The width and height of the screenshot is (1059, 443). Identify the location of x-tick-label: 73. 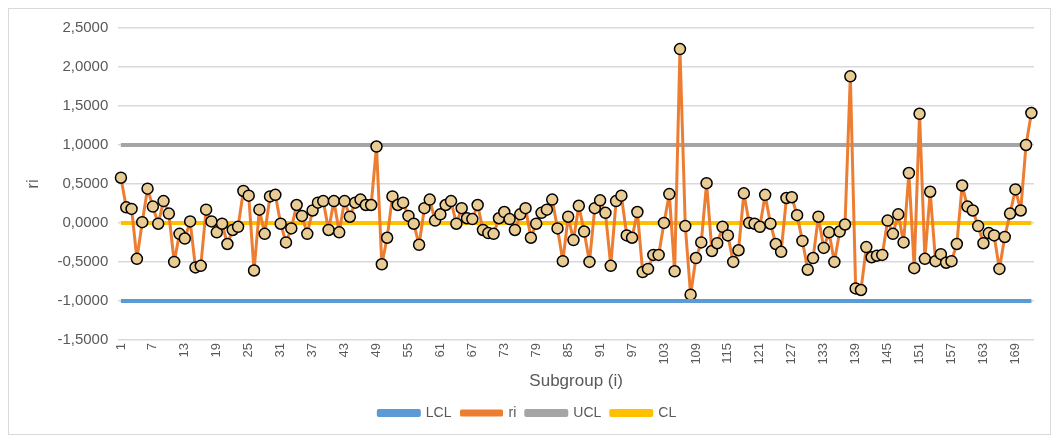
(503, 350).